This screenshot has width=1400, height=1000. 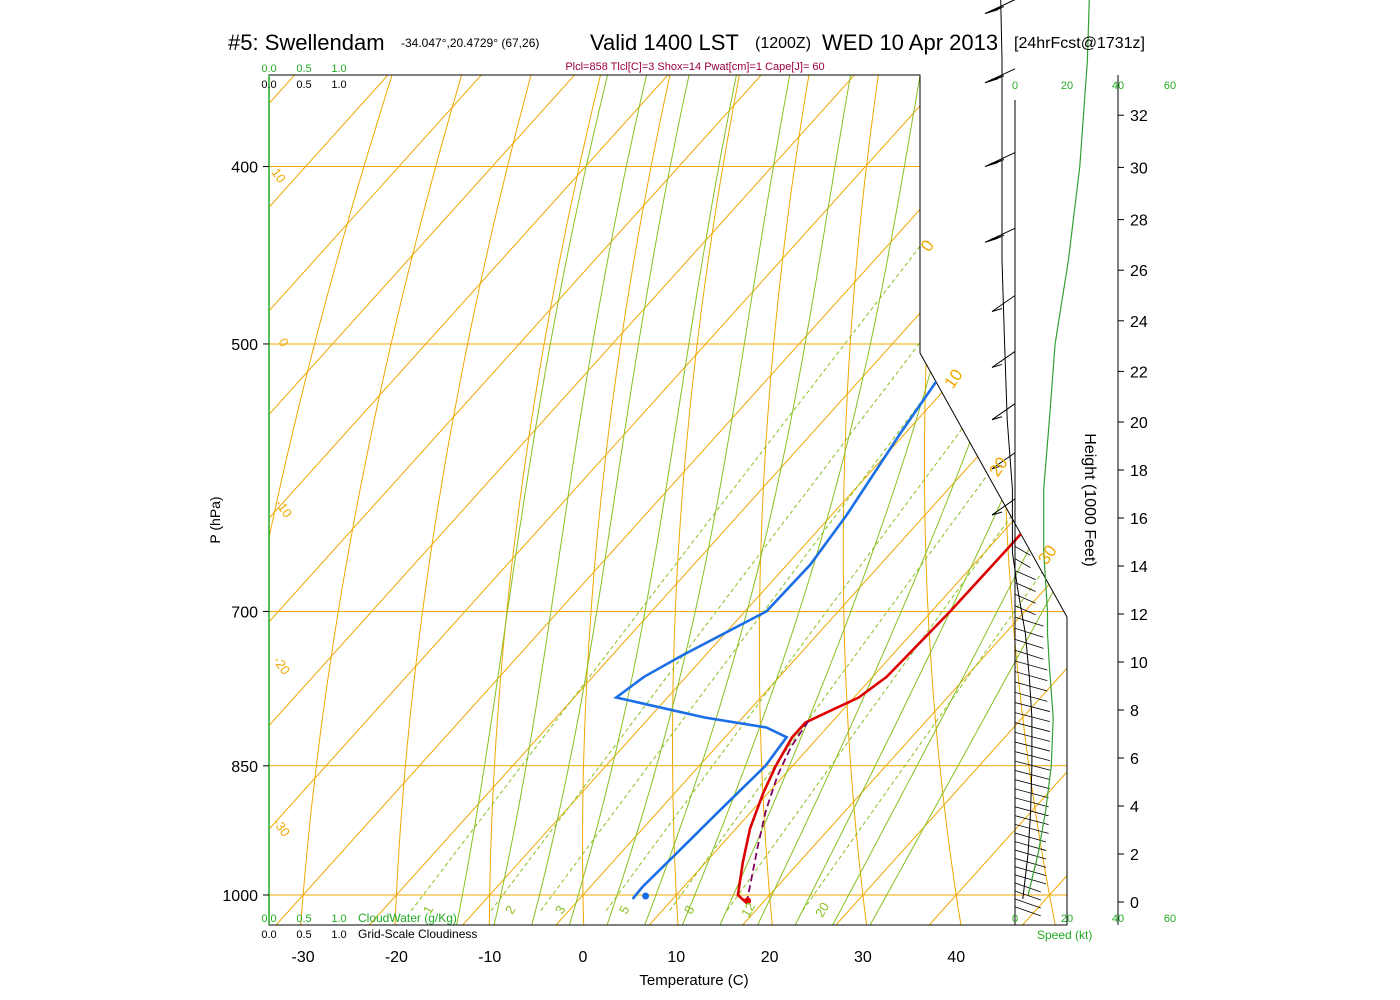 What do you see at coordinates (676, 957) in the screenshot?
I see `temperature-tick-label: 10` at bounding box center [676, 957].